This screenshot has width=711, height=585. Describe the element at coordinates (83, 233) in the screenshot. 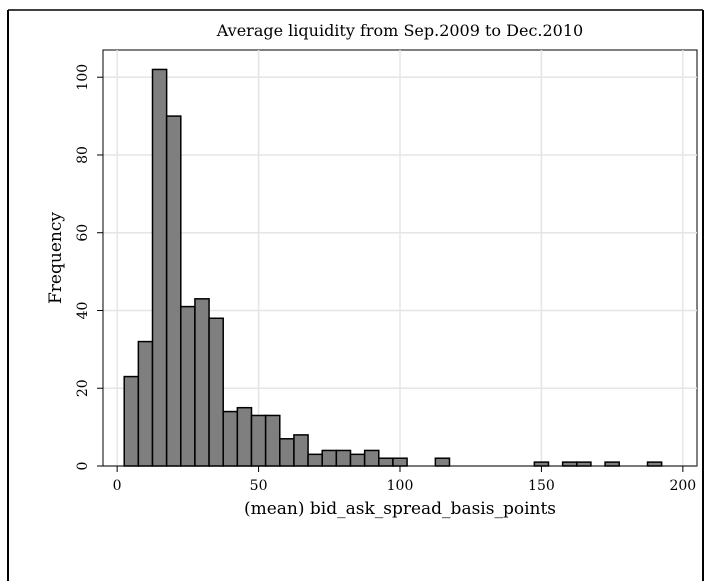

I see `y-tick-label: 60` at that location.